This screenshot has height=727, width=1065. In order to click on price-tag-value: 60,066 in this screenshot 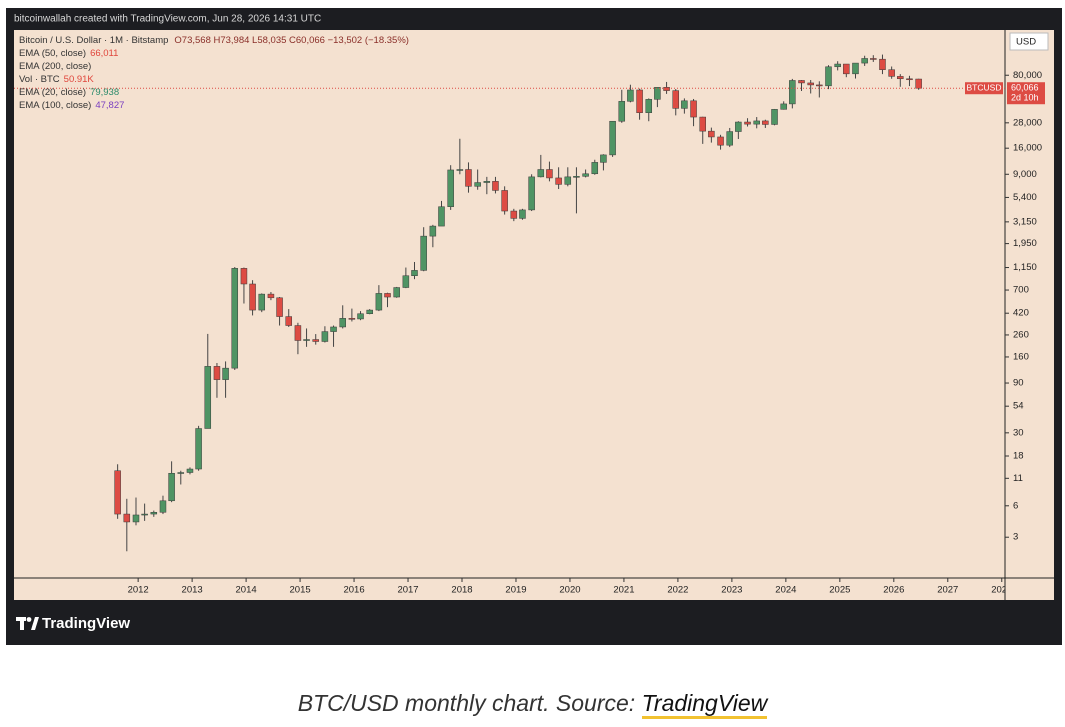, I will do `click(1025, 88)`.